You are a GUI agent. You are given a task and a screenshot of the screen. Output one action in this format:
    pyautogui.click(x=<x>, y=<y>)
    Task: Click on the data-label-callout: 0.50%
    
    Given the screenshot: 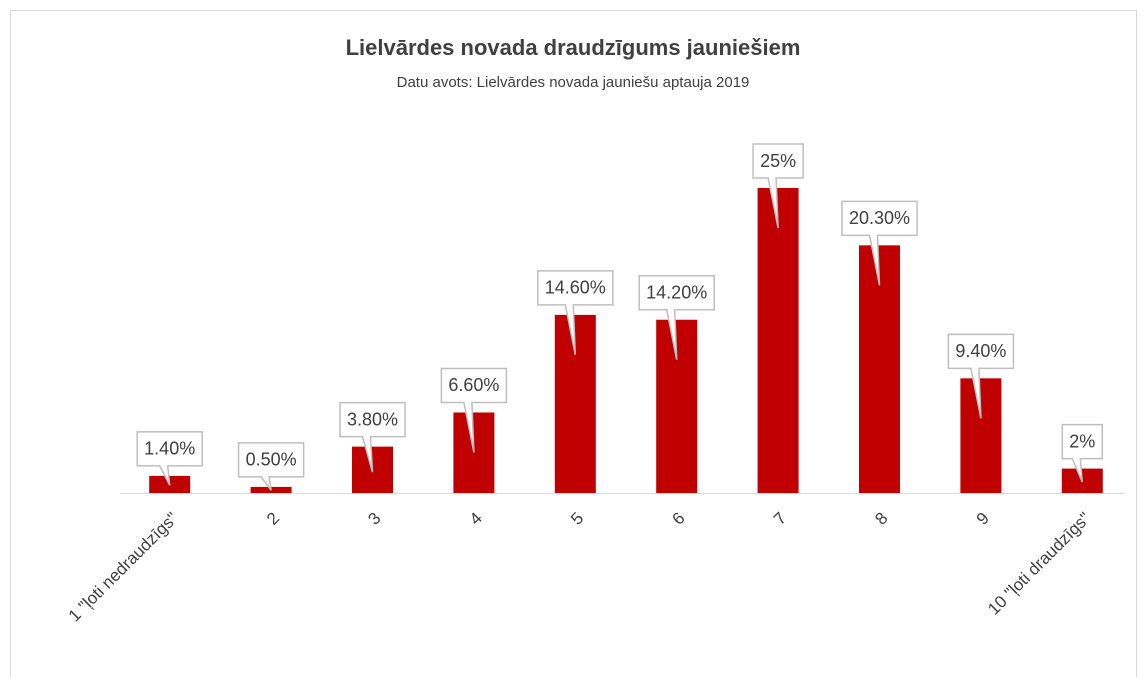 What is the action you would take?
    pyautogui.click(x=271, y=466)
    